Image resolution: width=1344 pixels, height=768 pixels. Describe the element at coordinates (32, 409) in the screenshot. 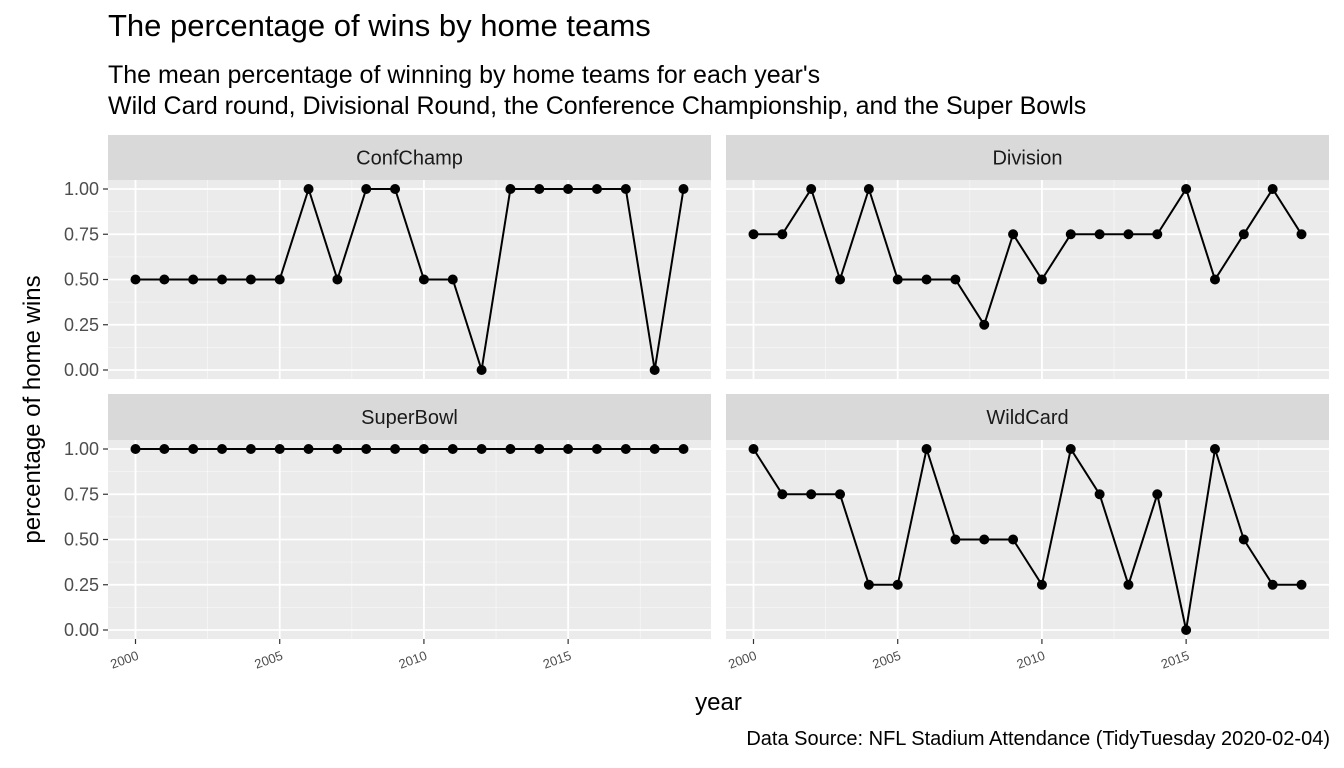

I see `y-axis-title: percentage of home wins` at that location.